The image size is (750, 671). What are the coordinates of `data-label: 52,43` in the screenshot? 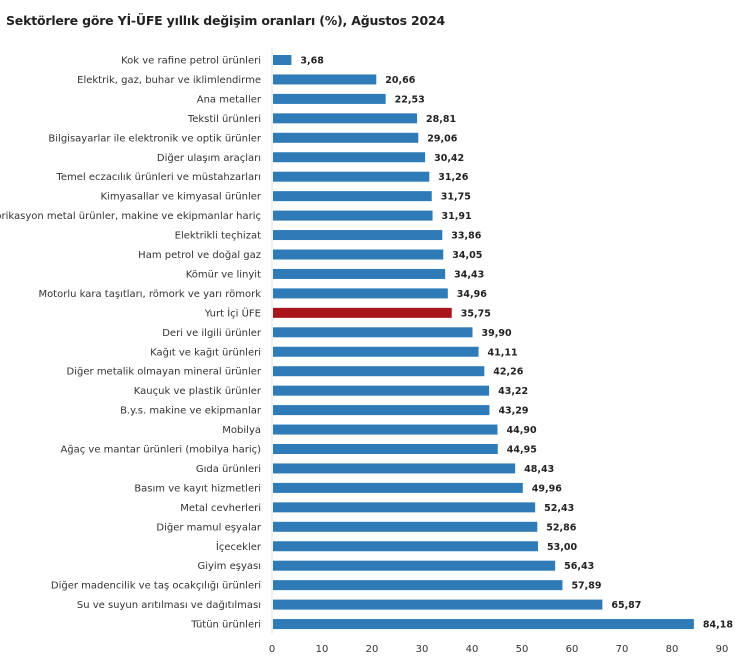 It's located at (559, 508).